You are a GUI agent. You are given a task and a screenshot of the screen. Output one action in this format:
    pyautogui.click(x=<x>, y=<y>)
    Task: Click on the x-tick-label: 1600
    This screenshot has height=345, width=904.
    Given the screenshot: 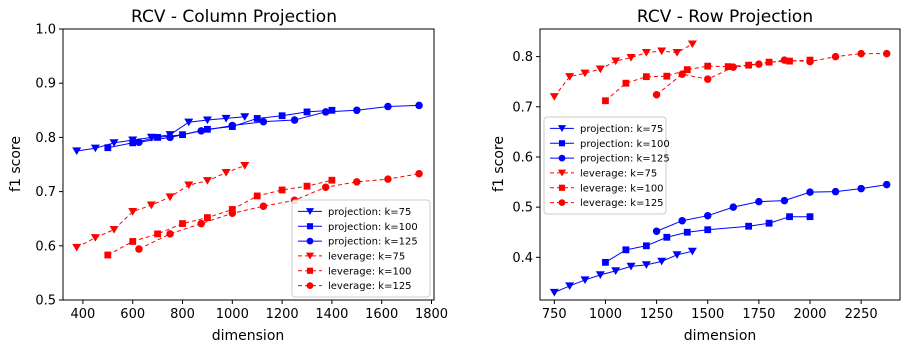 What is the action you would take?
    pyautogui.click(x=381, y=314)
    